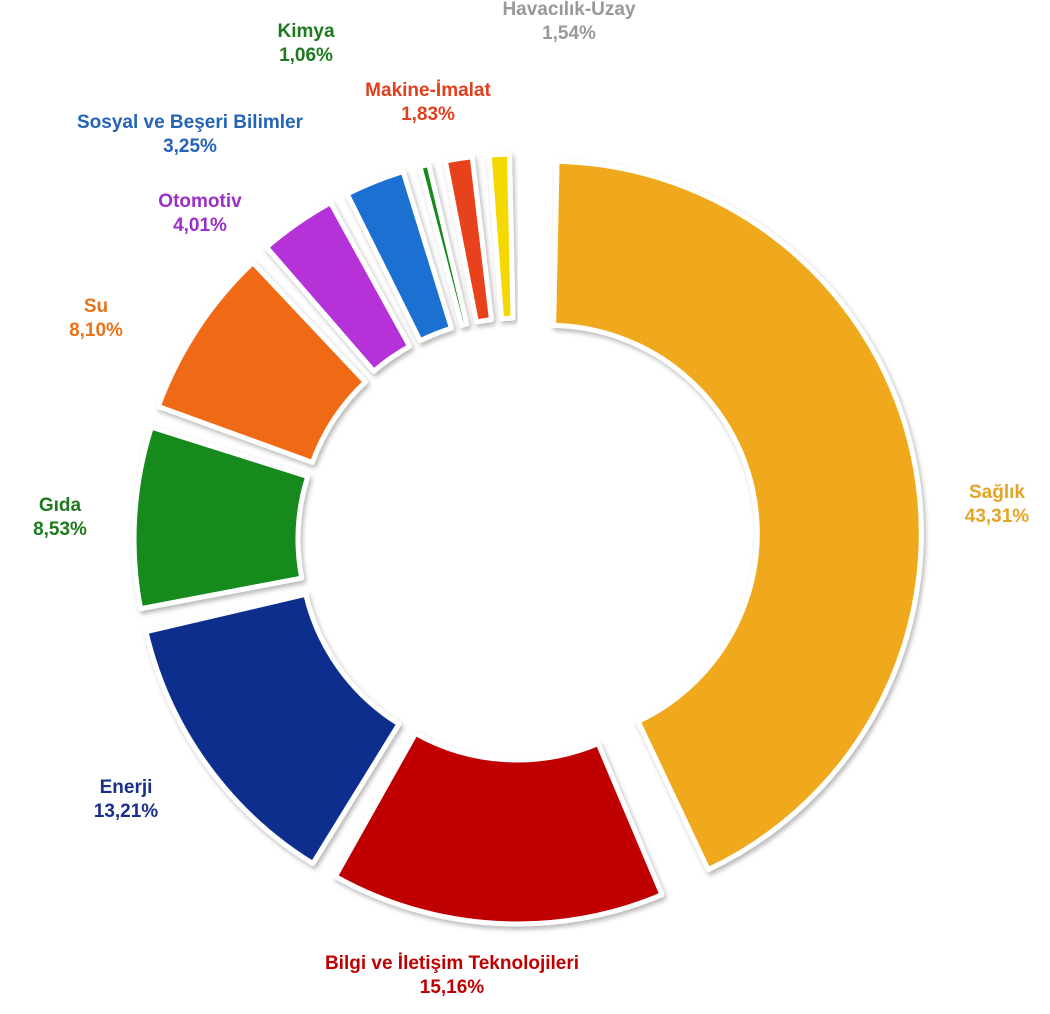 Image resolution: width=1050 pixels, height=1014 pixels. I want to click on label-name: Kimya, so click(305, 31).